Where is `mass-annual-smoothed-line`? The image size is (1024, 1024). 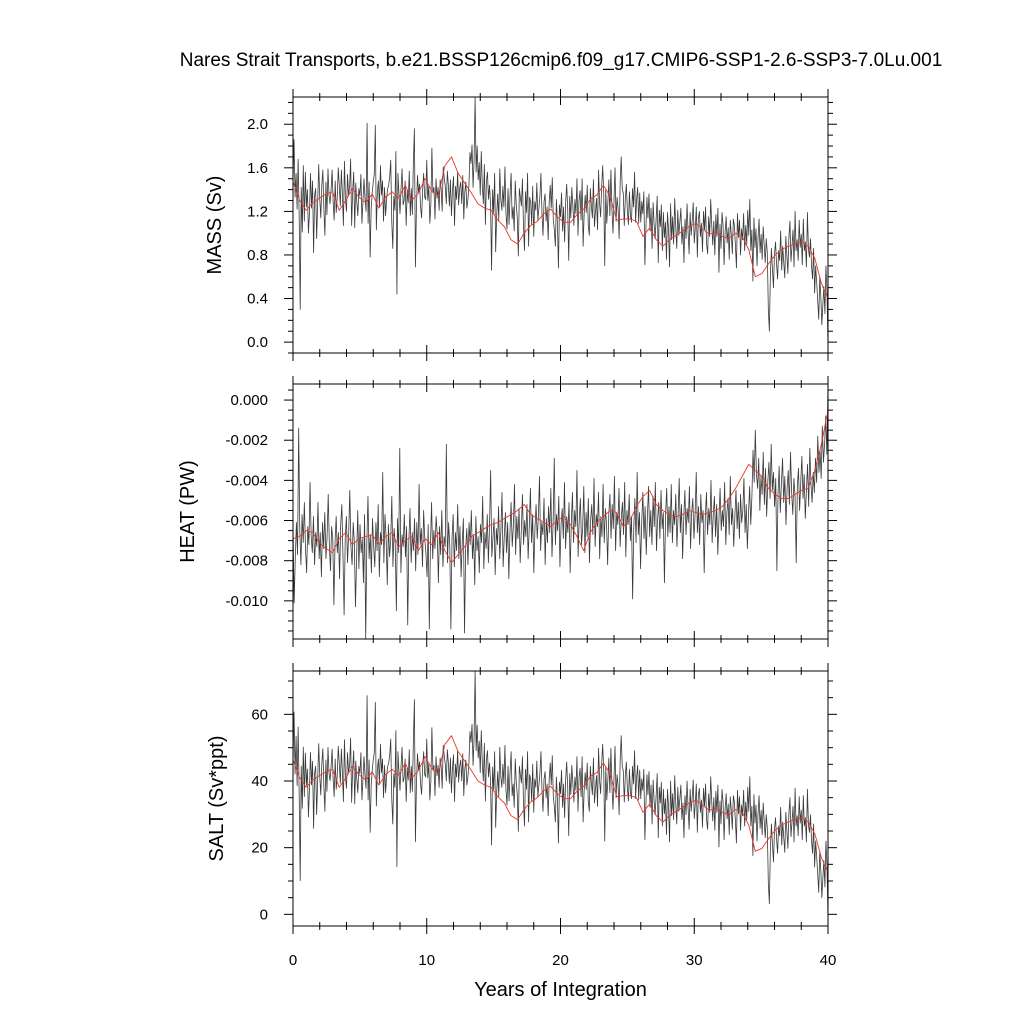 mass-annual-smoothed-line is located at coordinates (560, 227).